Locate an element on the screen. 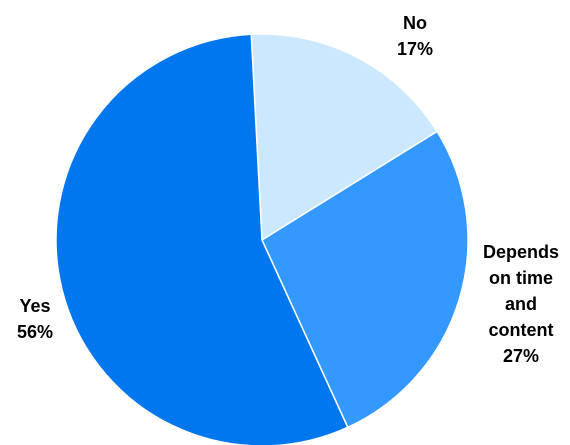  data-label-1-line-3: content is located at coordinates (521, 330).